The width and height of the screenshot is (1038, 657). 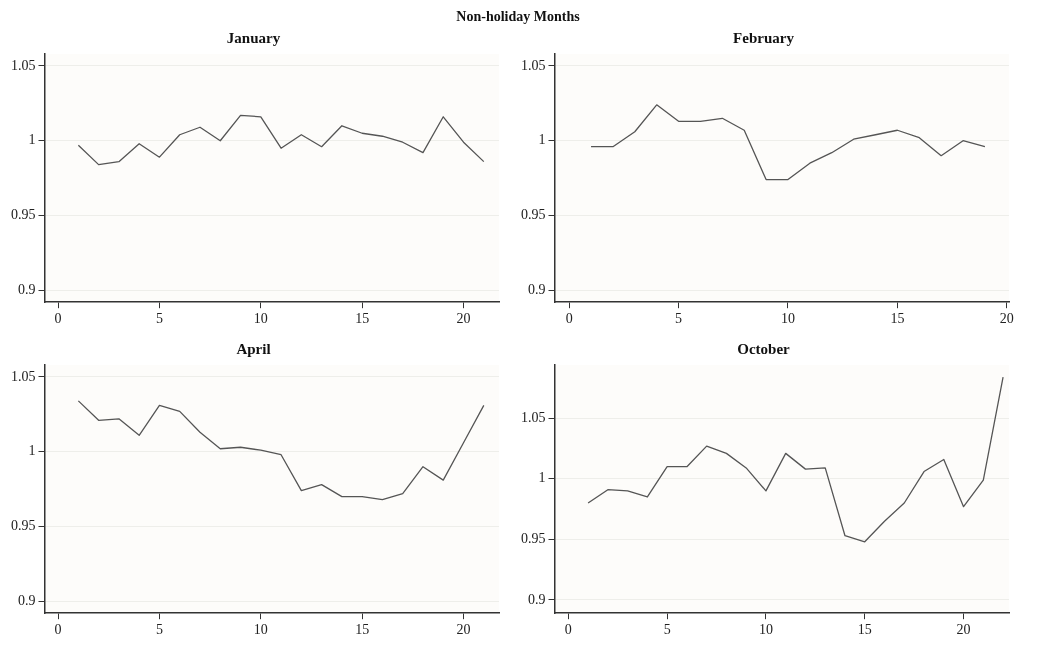 What do you see at coordinates (253, 37) in the screenshot?
I see `chart-title: January` at bounding box center [253, 37].